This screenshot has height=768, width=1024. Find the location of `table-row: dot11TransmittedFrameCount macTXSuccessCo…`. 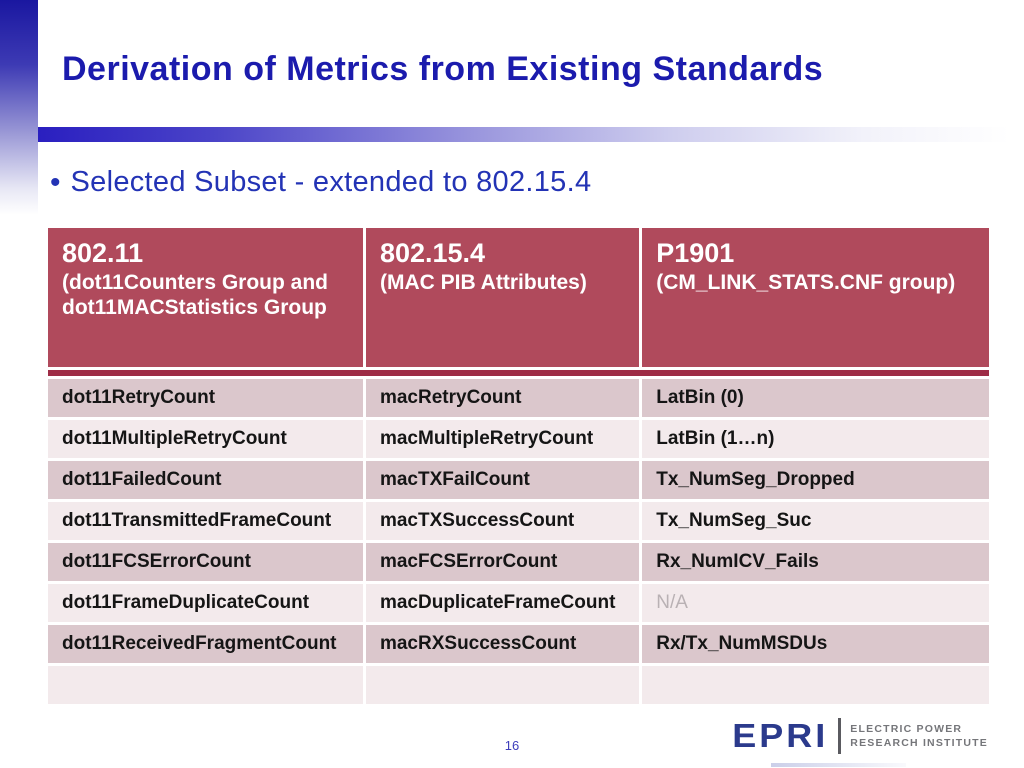

table-row: dot11TransmittedFrameCount macTXSuccessCo… is located at coordinates (518, 521).